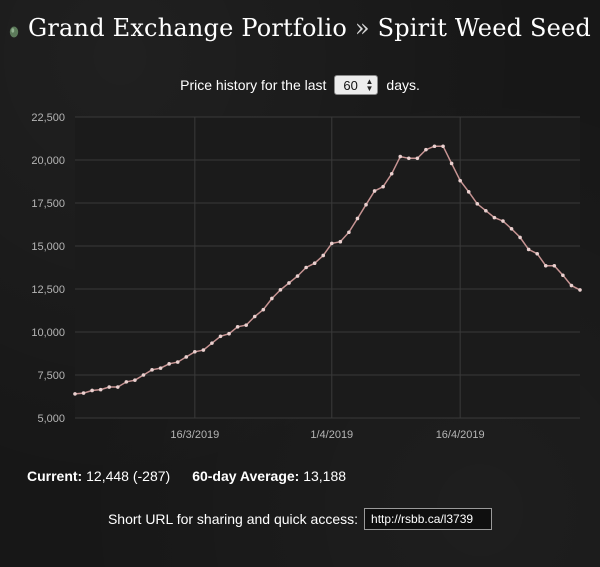 The width and height of the screenshot is (600, 567). I want to click on period-selector-row: Price history for the last 60 ▲ ▼ days., so click(300, 85).